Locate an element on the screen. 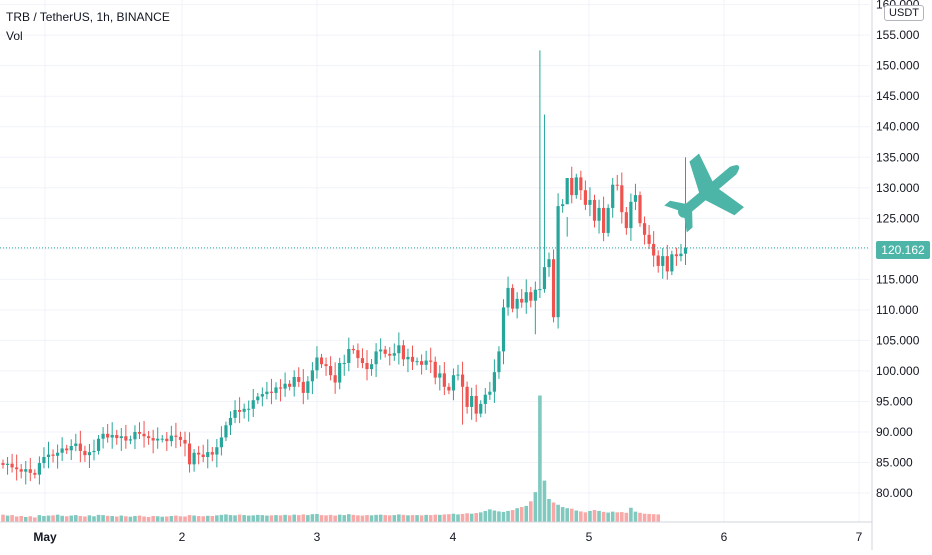 The image size is (932, 555). currency-badge: USDT is located at coordinates (904, 13).